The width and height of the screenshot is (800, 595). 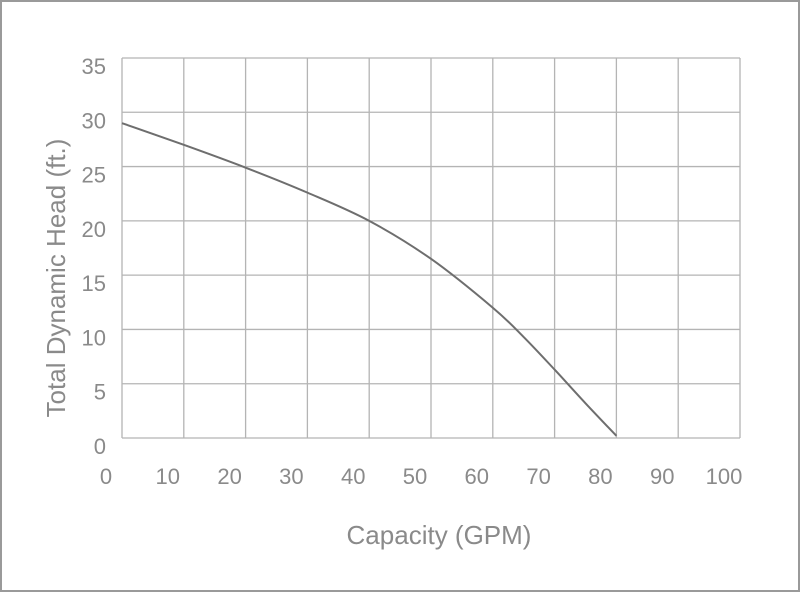 I want to click on x-tick-label: 50, so click(x=415, y=476).